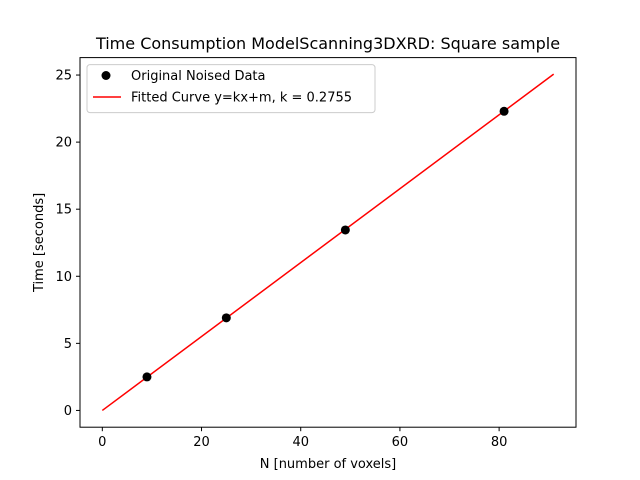  Describe the element at coordinates (39, 243) in the screenshot. I see `y-axis-label: Time [seconds]` at that location.